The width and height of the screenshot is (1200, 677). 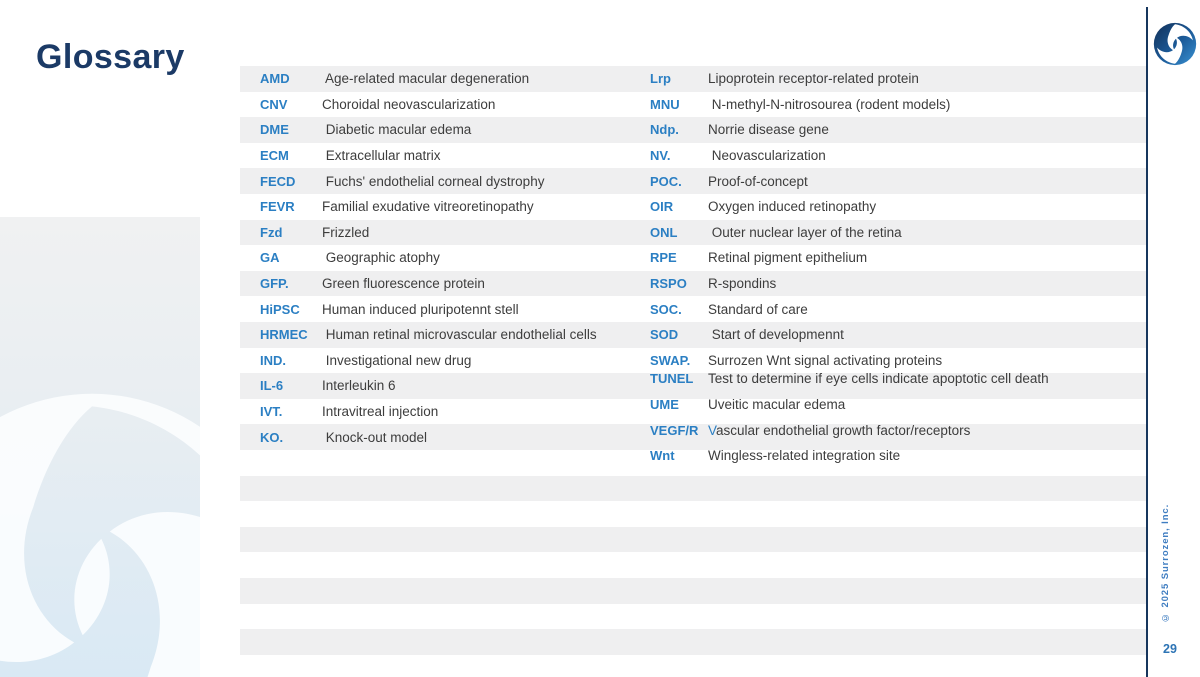 What do you see at coordinates (668, 284) in the screenshot?
I see `glossary-abbr: RSPO` at bounding box center [668, 284].